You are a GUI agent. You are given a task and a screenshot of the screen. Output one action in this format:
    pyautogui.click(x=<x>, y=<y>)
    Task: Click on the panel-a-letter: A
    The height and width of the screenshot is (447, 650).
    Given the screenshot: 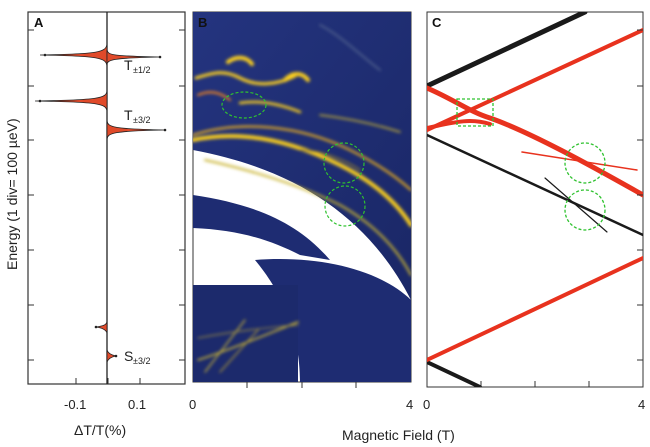 What is the action you would take?
    pyautogui.click(x=39, y=22)
    